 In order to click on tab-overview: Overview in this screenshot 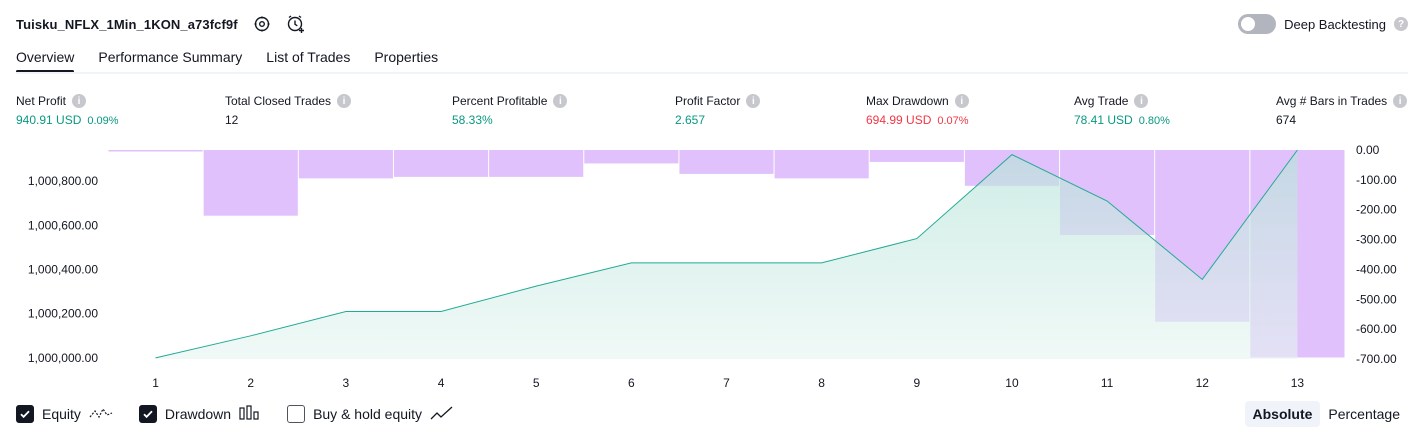, I will do `click(45, 59)`.